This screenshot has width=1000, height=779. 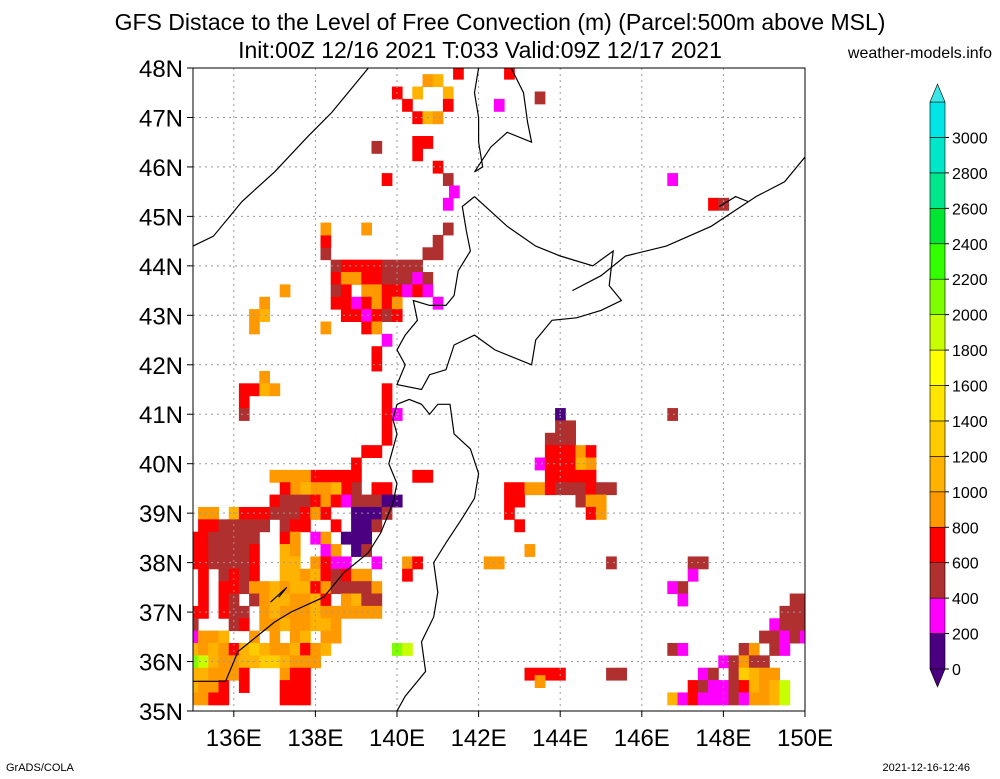 What do you see at coordinates (161, 712) in the screenshot?
I see `lat-tick-label: 35N` at bounding box center [161, 712].